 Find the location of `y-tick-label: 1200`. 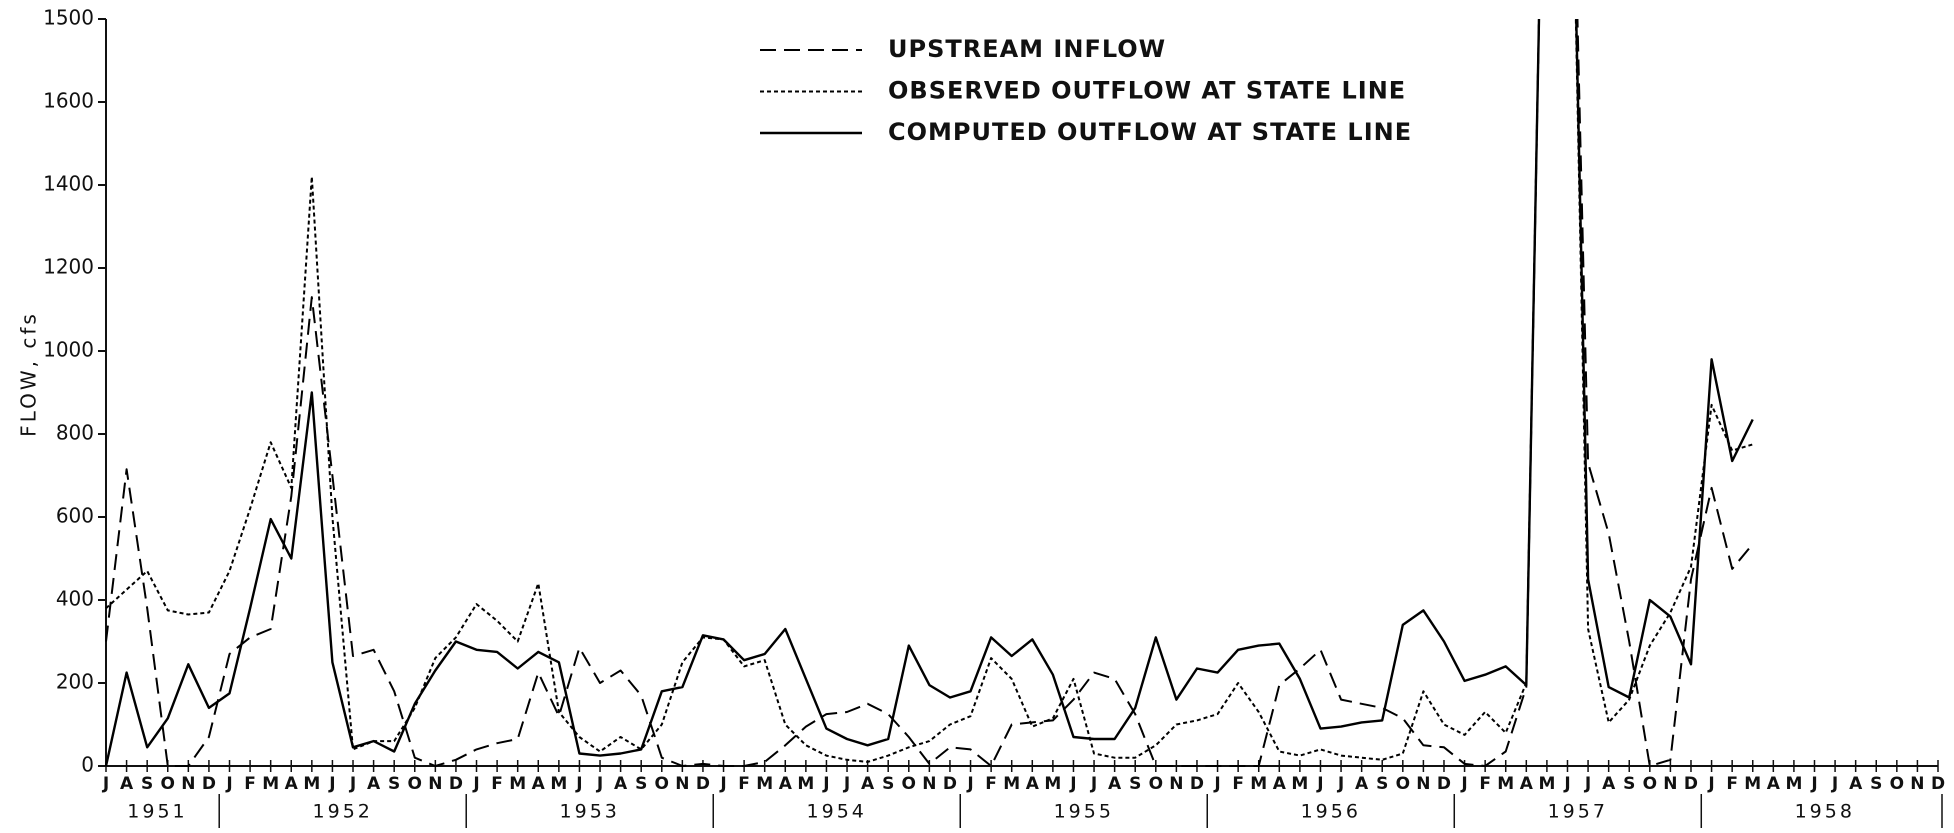

y-tick-label: 1200 is located at coordinates (68, 267).